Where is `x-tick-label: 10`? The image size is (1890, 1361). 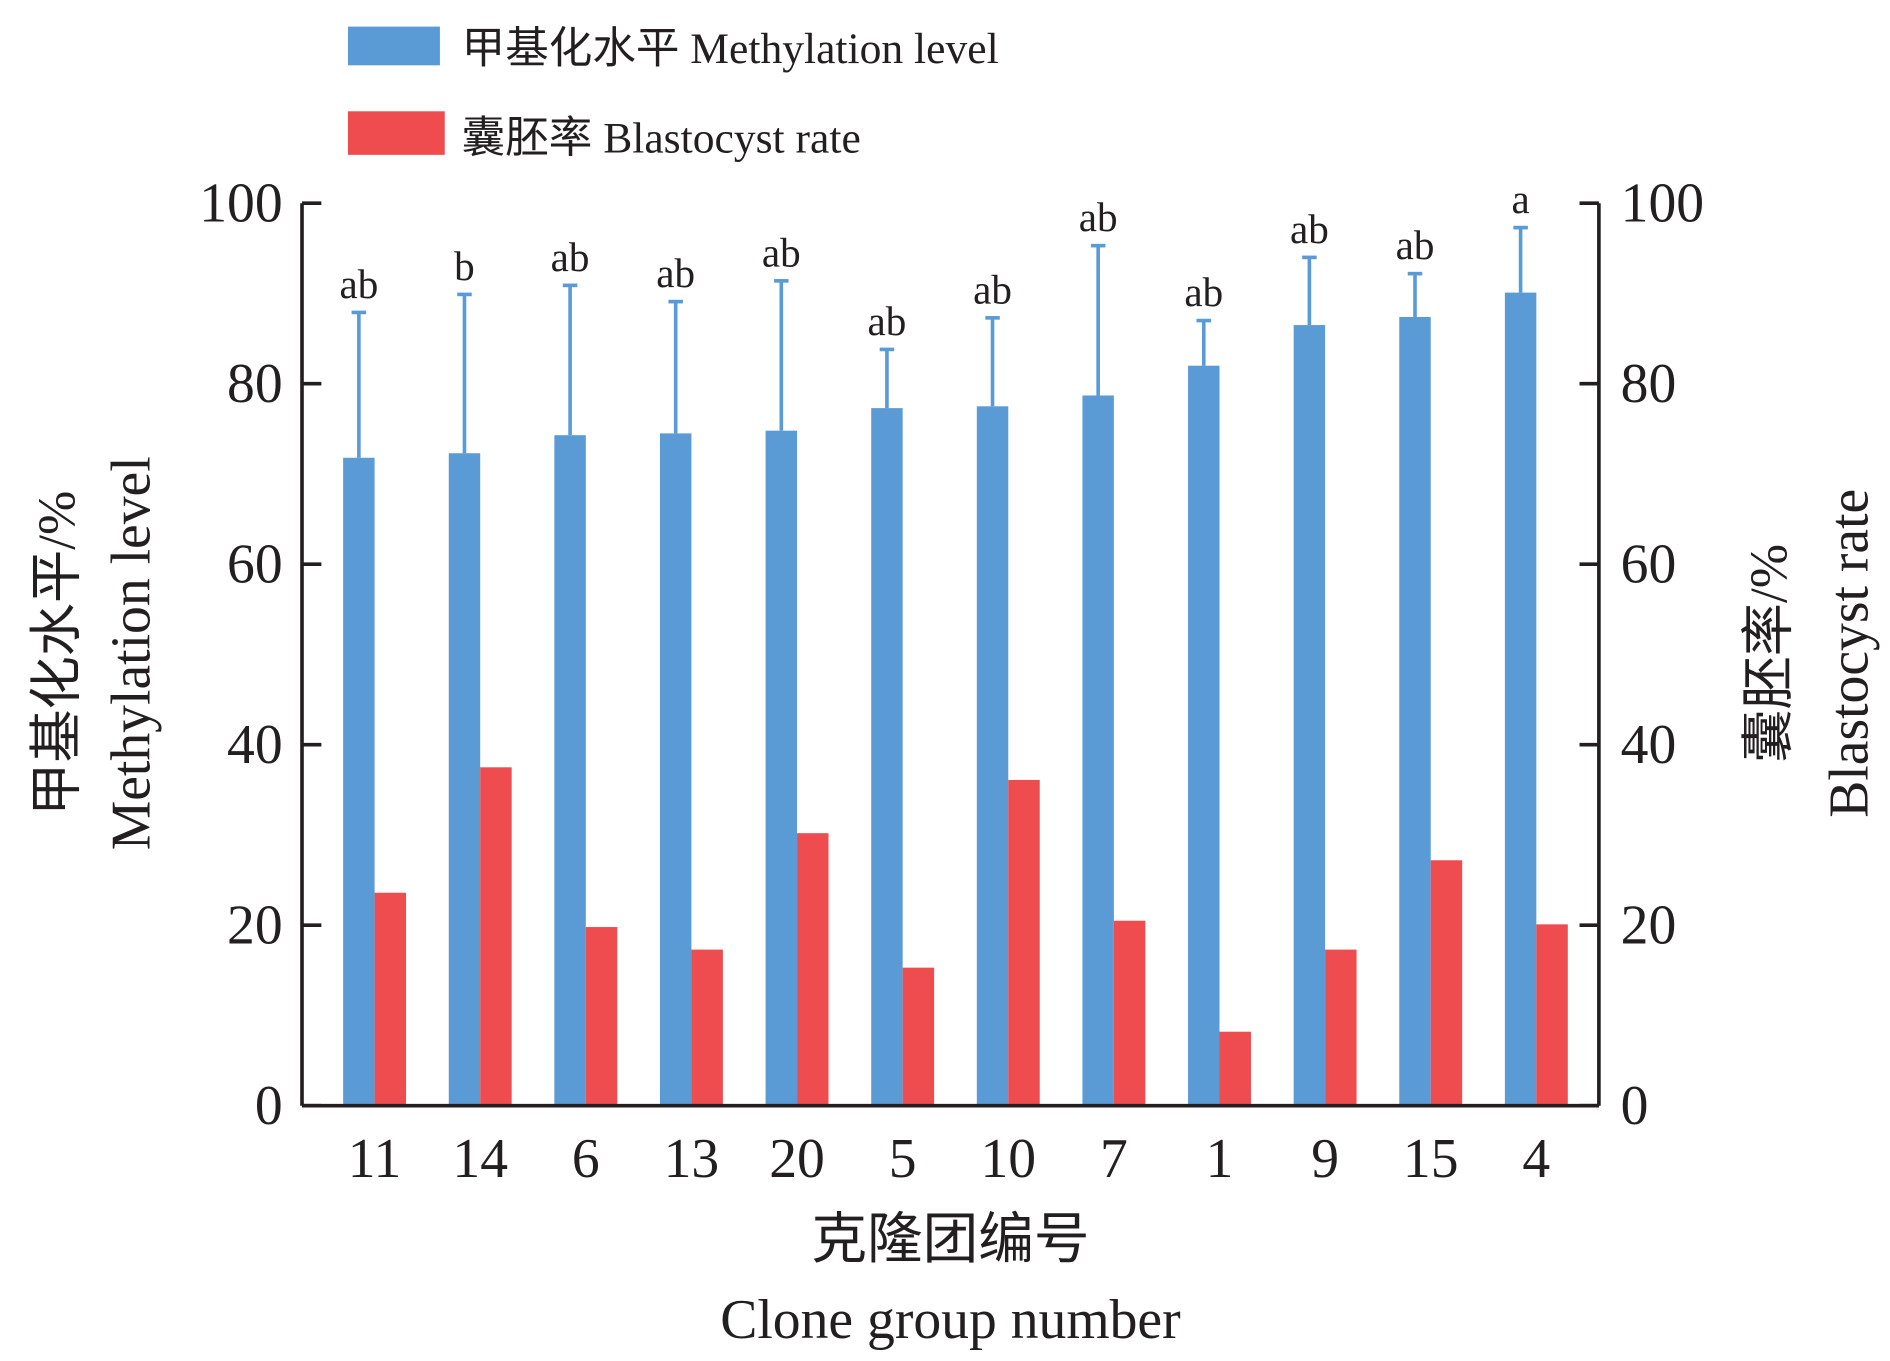 x-tick-label: 10 is located at coordinates (1008, 1159).